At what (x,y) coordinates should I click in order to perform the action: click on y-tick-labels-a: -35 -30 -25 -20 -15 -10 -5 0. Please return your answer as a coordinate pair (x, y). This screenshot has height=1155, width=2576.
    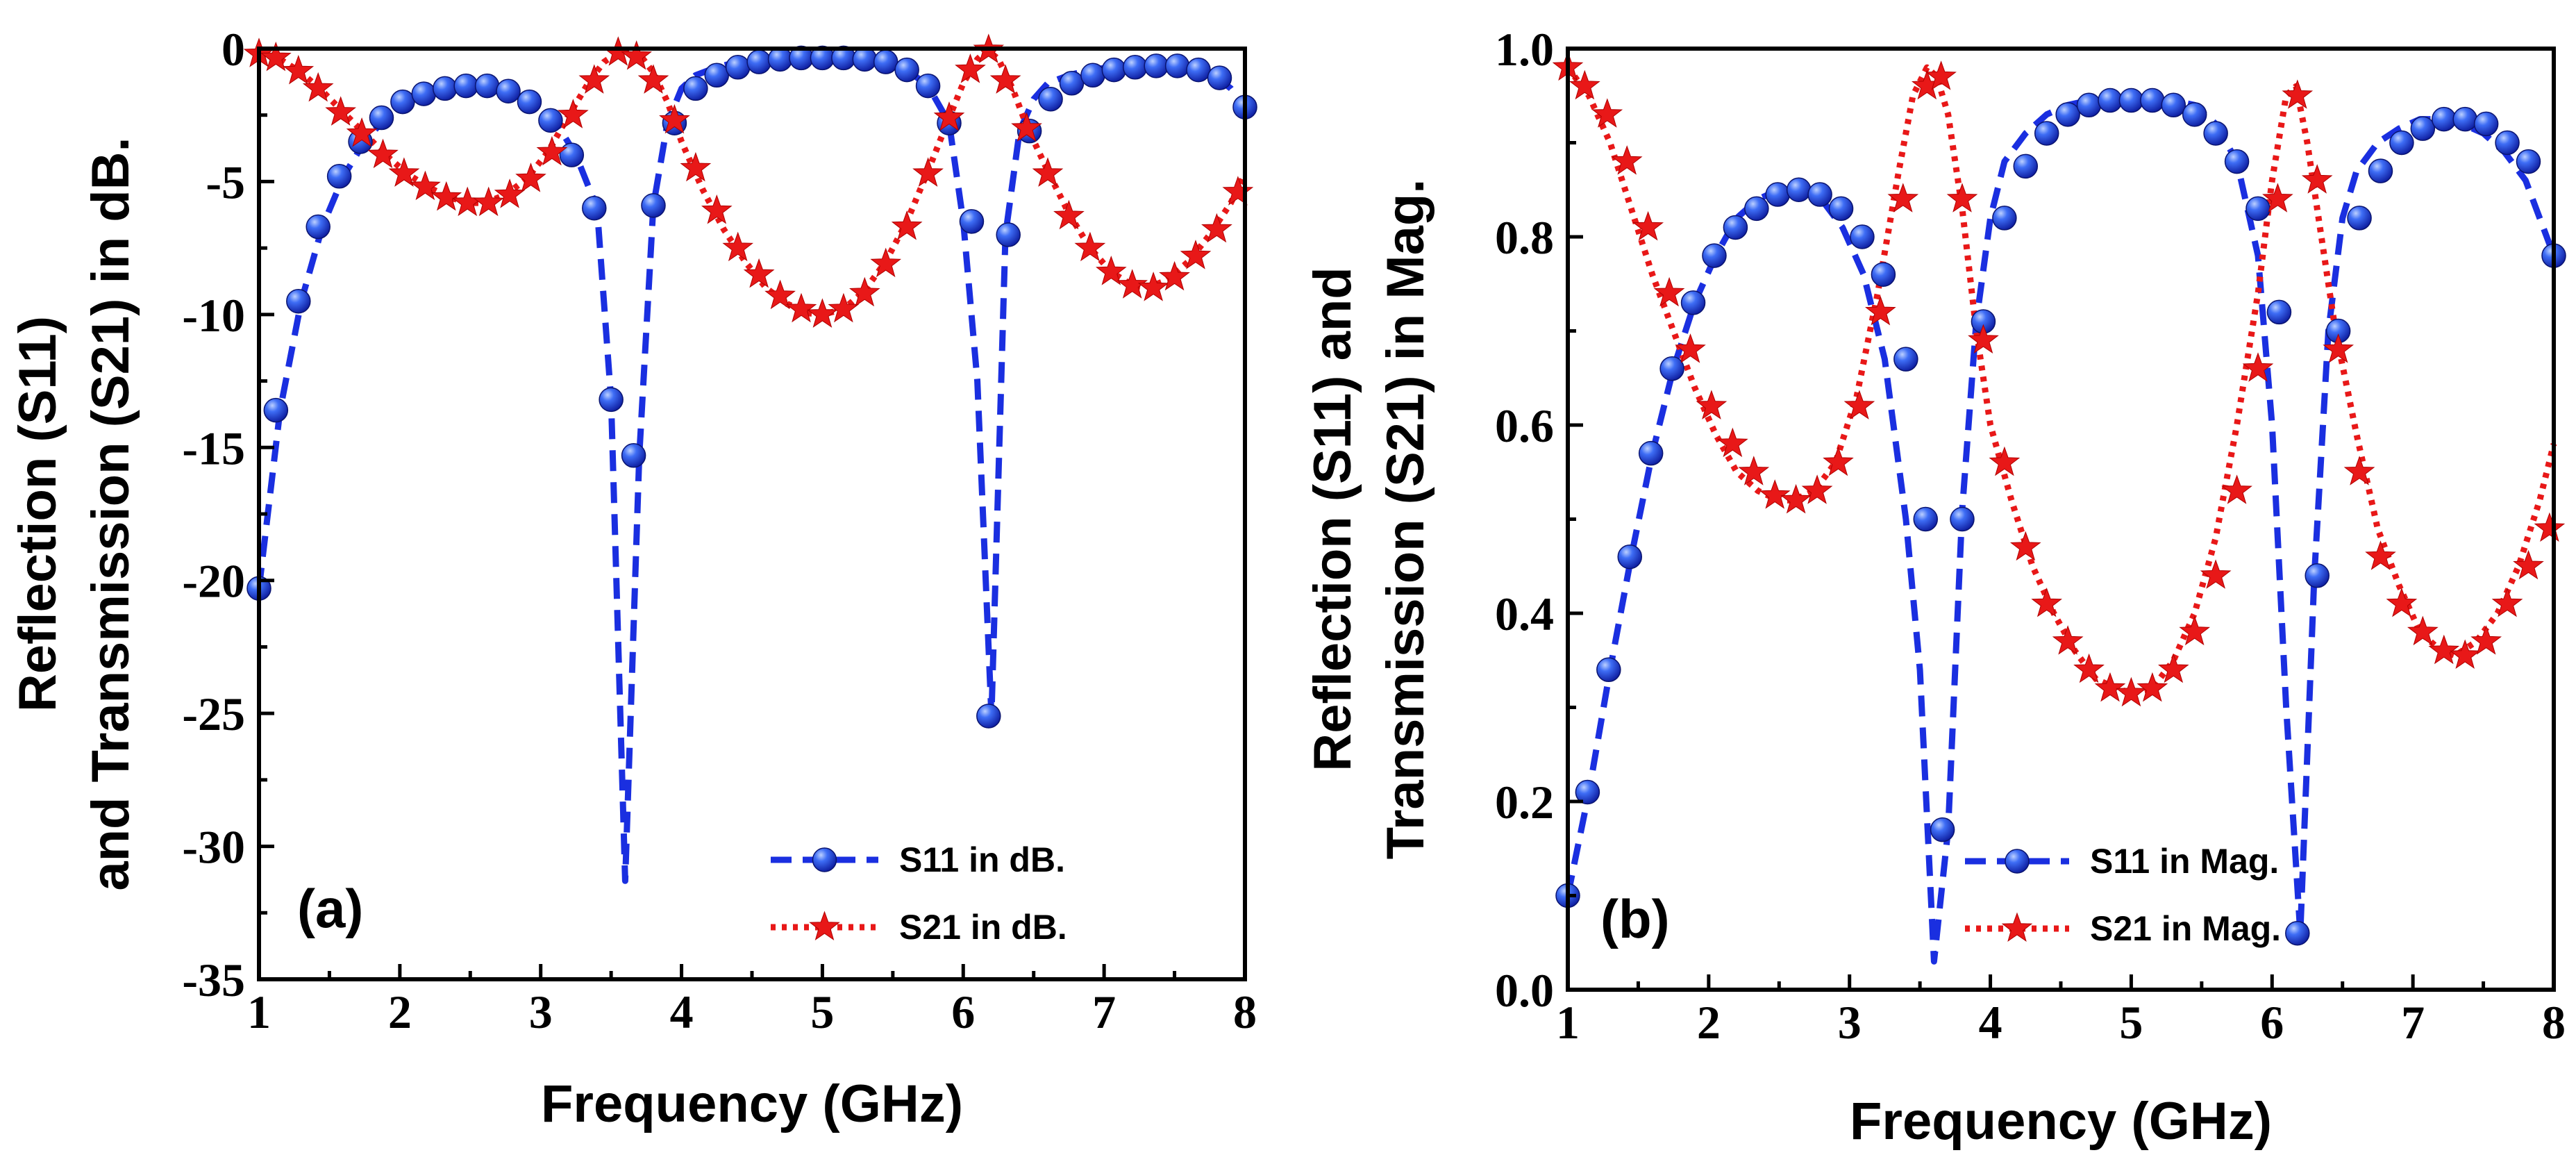
    Looking at the image, I should click on (213, 514).